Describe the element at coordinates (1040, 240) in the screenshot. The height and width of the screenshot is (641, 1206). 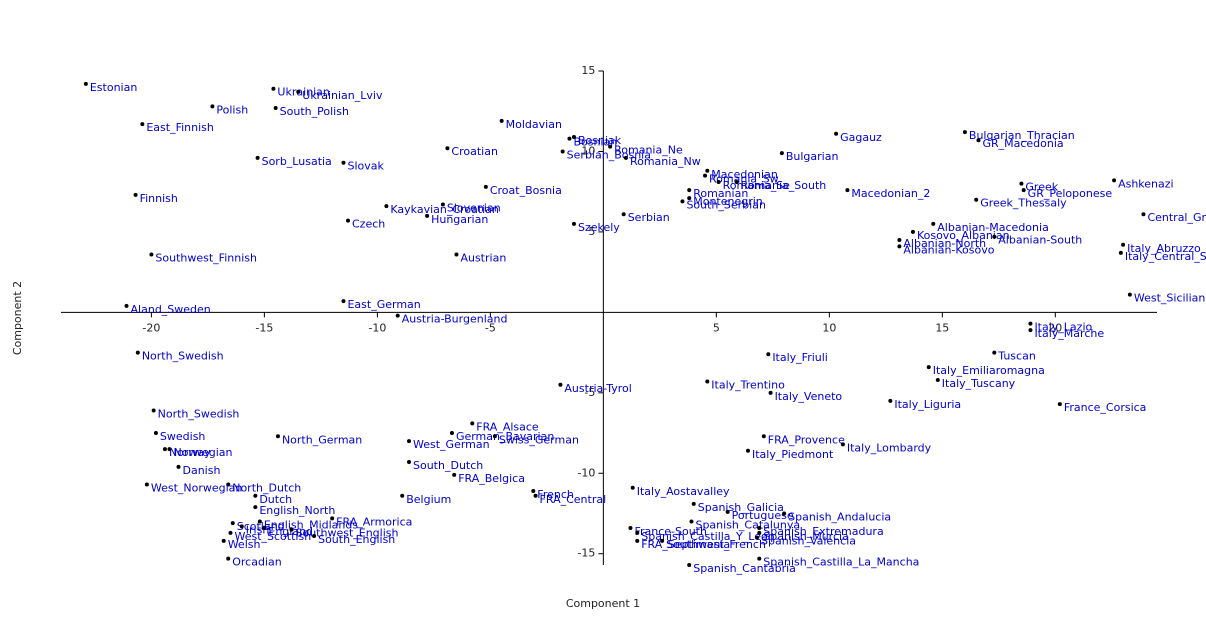
I see `point-label: Albanian-South` at that location.